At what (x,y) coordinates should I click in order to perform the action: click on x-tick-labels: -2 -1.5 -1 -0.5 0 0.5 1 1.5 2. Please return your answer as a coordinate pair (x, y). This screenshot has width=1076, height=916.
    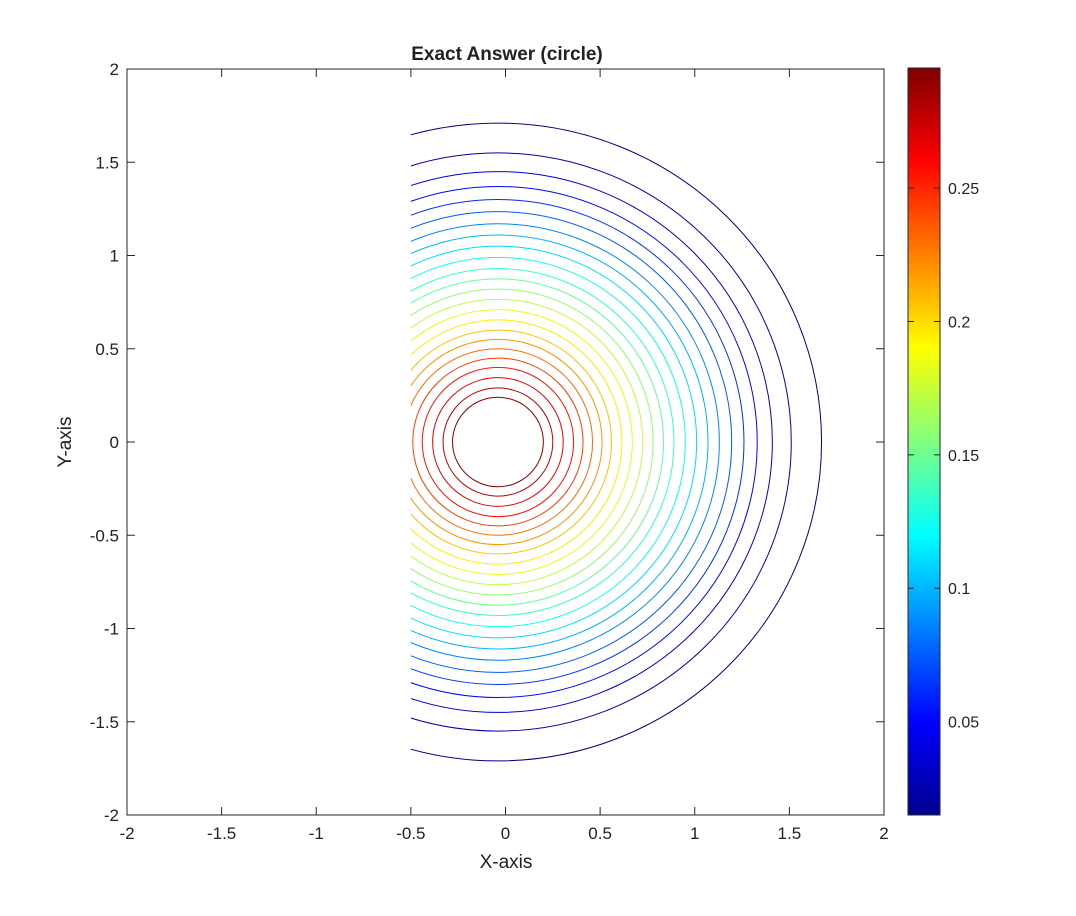
    Looking at the image, I should click on (503, 833).